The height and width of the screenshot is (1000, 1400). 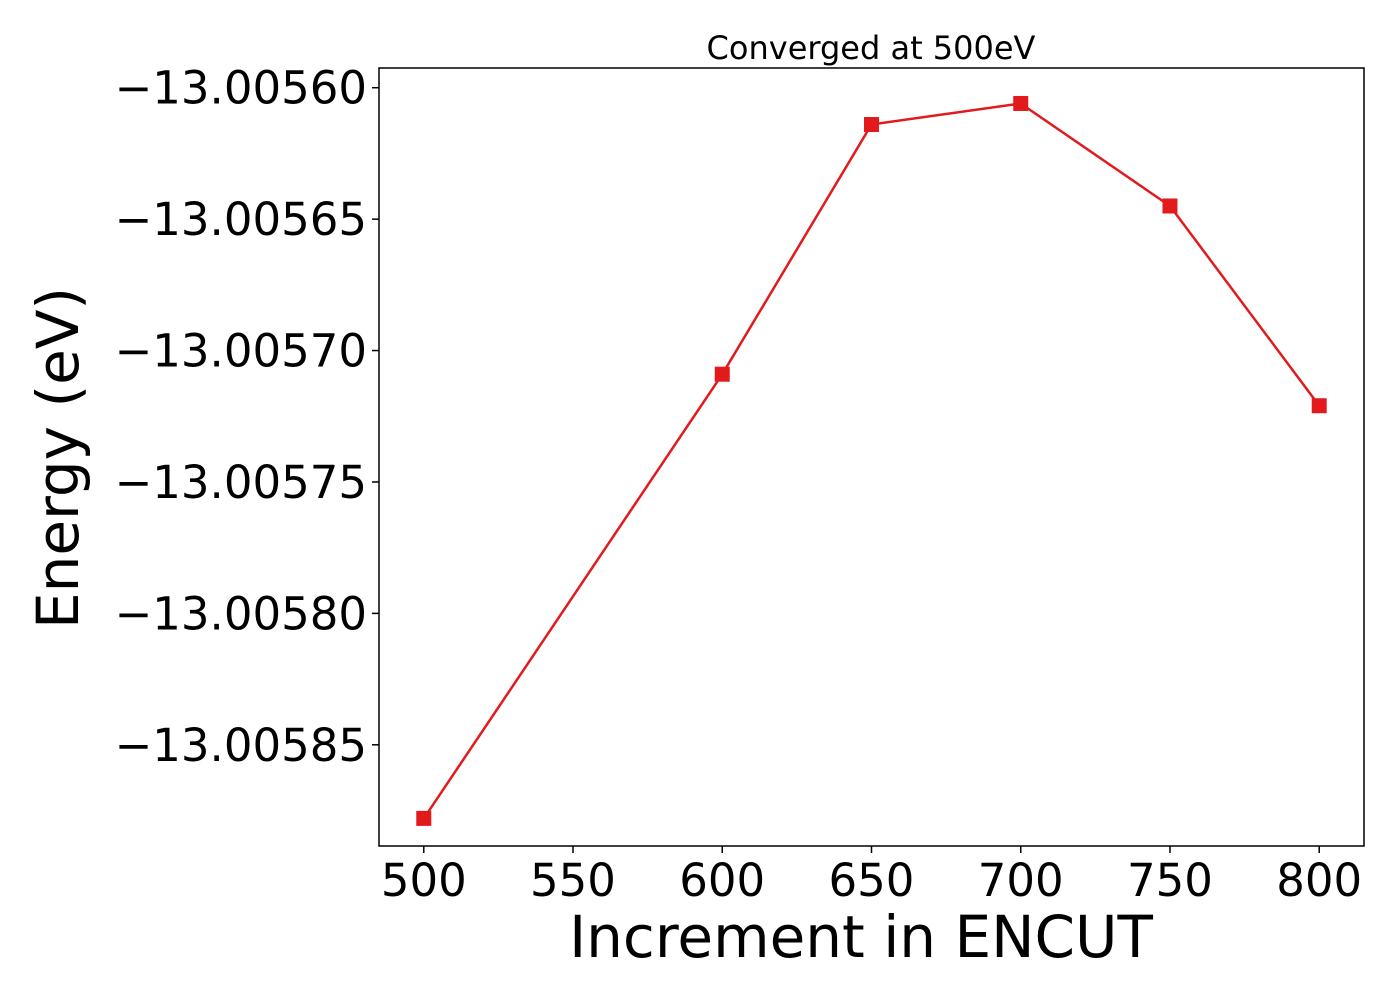 I want to click on x-tick-label: 800, so click(x=1319, y=880).